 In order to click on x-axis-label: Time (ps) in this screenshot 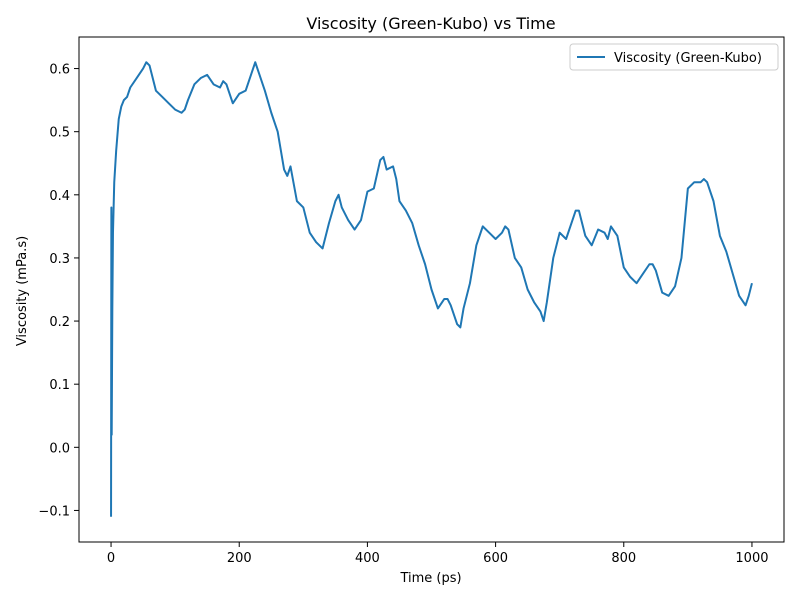, I will do `click(430, 578)`.